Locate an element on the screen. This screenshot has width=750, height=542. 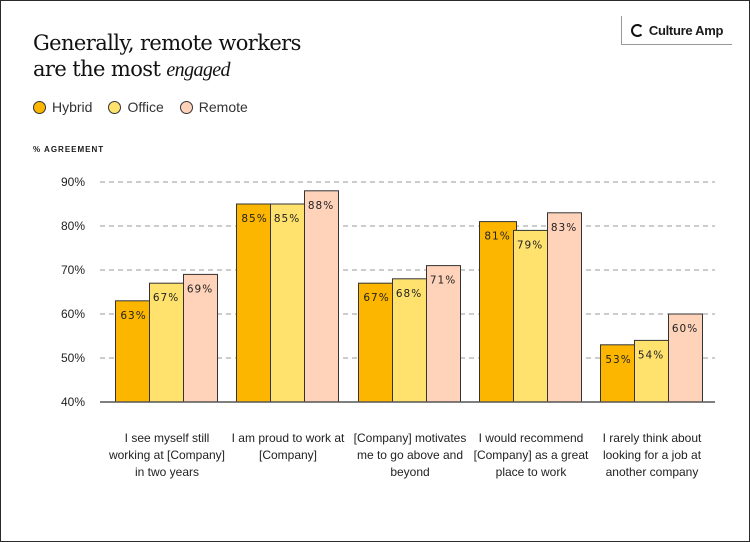
culture-amp-logo: Culture Amp is located at coordinates (676, 30).